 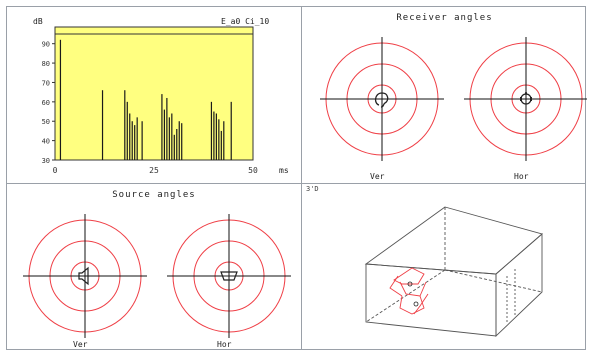 I want to click on head-icon, so click(x=526, y=98).